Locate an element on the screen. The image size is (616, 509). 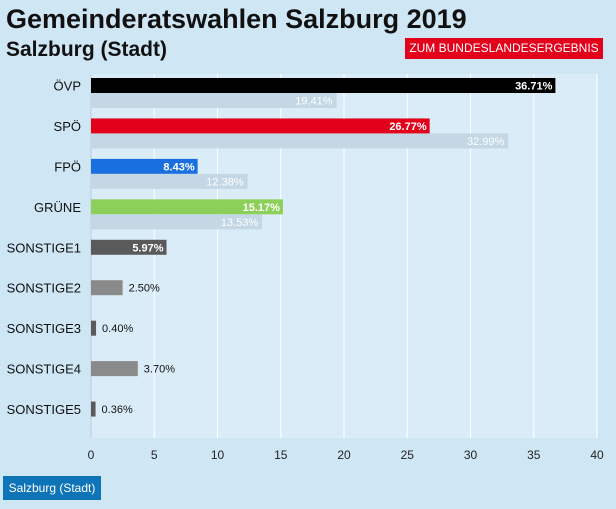
x-tick-label: 5 is located at coordinates (154, 455).